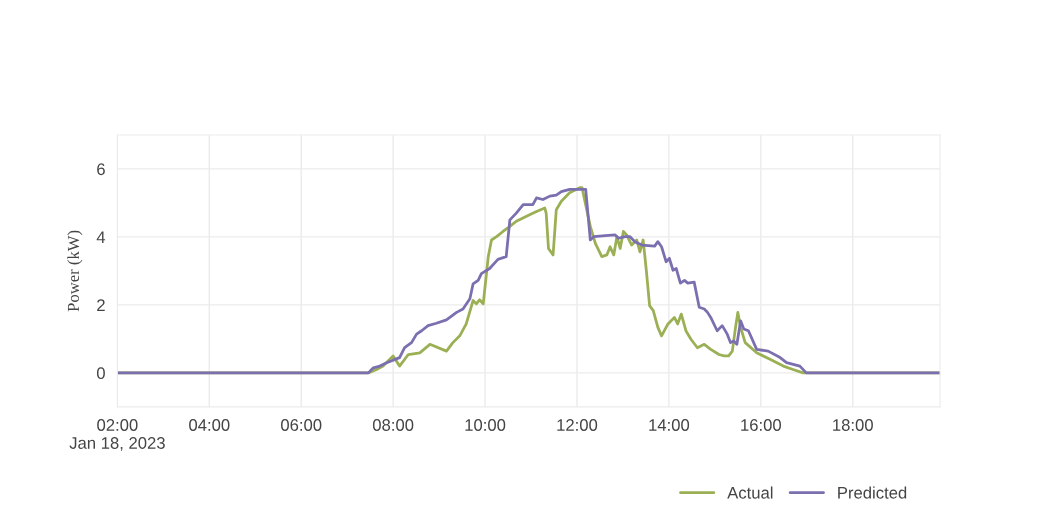 The image size is (1048, 517). I want to click on x-tick-label: 04:00, so click(209, 425).